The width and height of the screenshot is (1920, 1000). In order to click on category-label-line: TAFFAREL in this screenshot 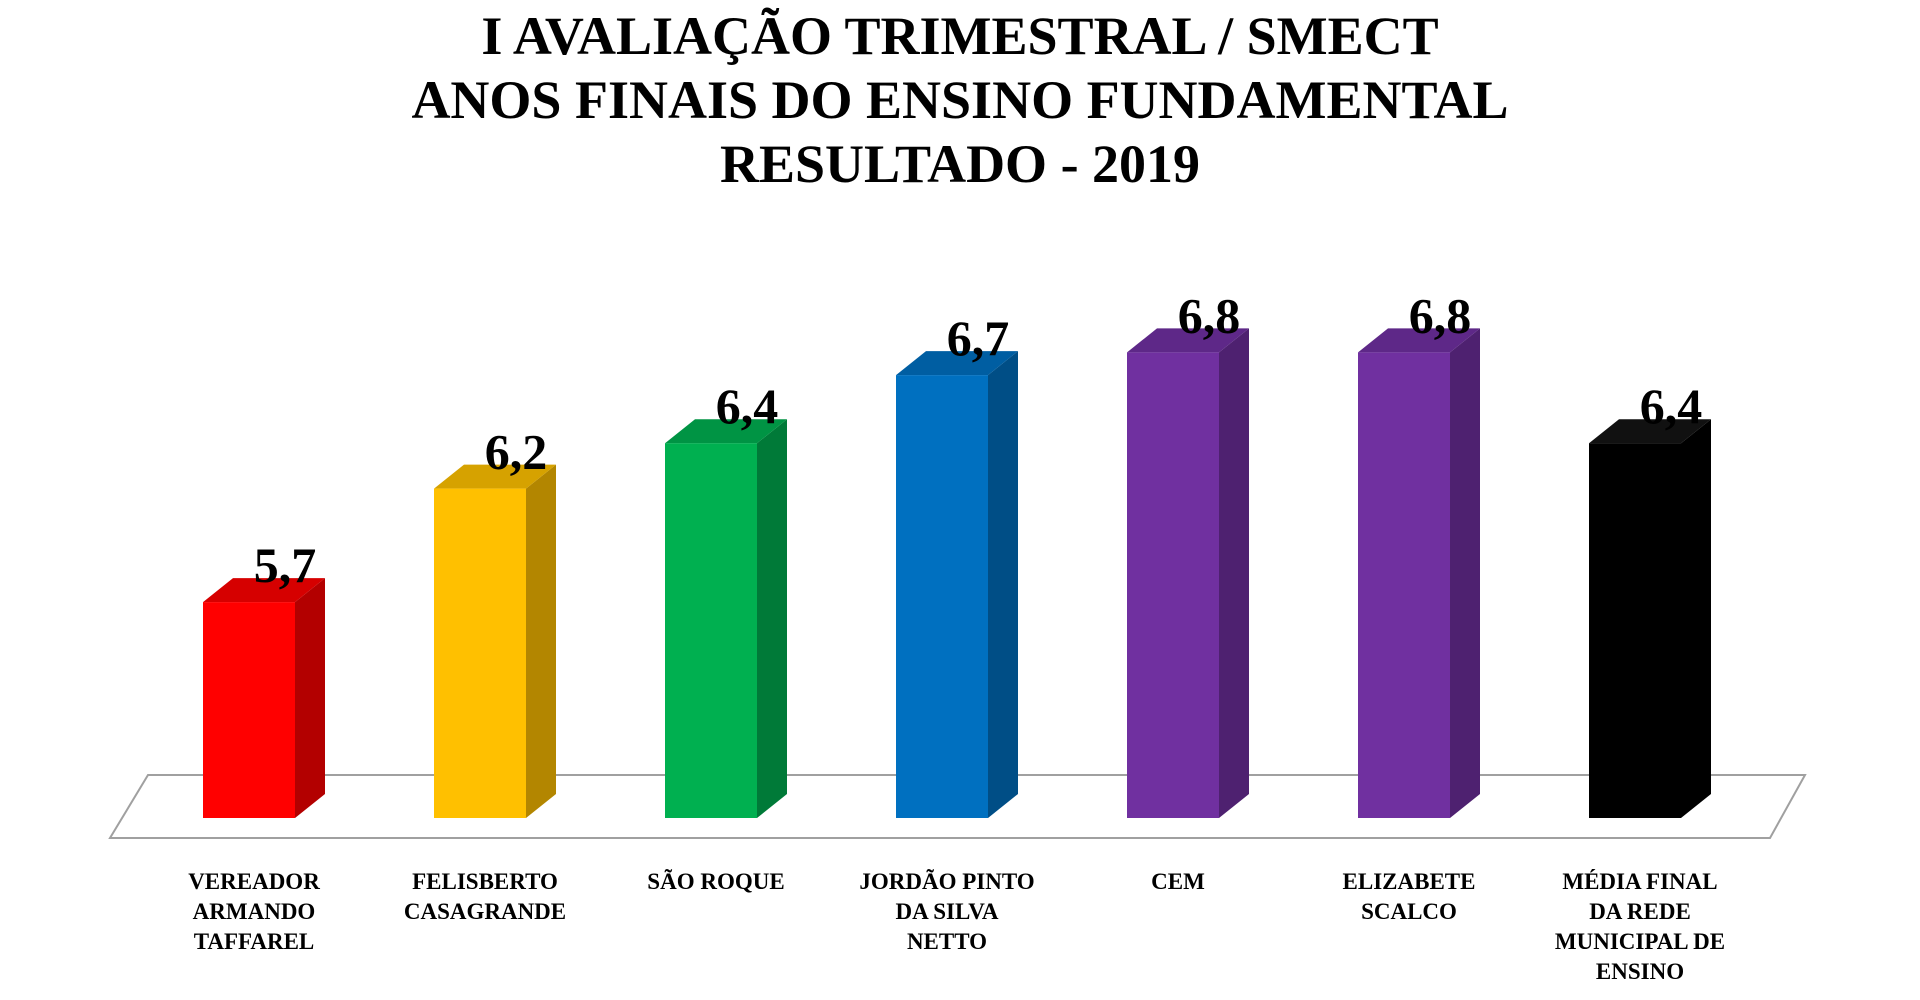, I will do `click(254, 941)`.